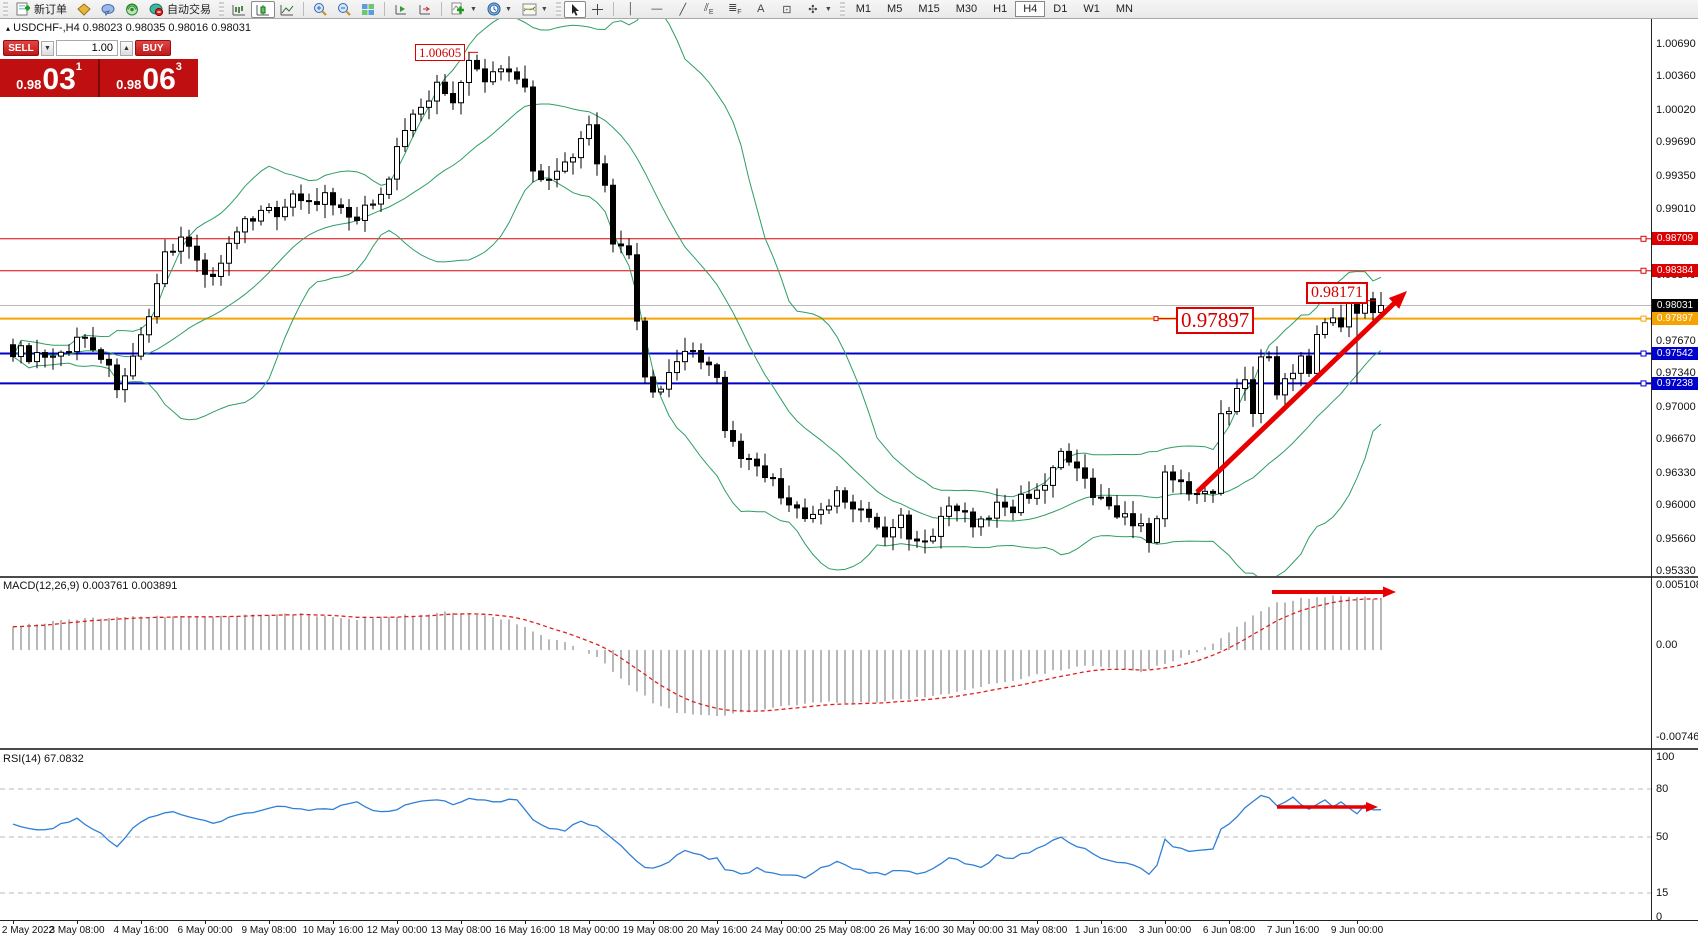  What do you see at coordinates (1676, 538) in the screenshot?
I see `price-tick: 0.95660` at bounding box center [1676, 538].